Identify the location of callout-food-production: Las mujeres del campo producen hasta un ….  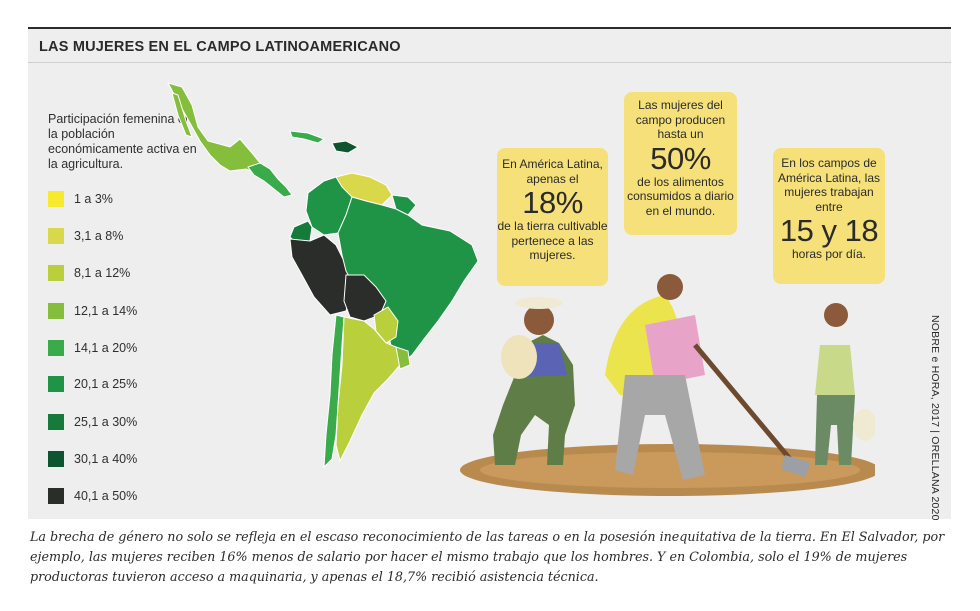
(680, 163).